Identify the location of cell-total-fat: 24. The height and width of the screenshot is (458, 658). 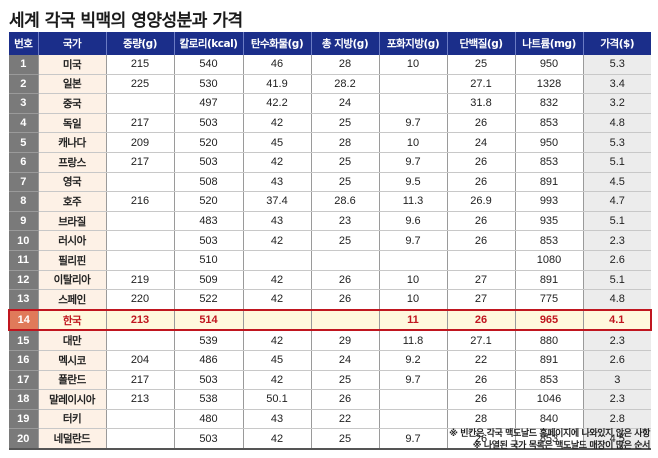
(344, 103).